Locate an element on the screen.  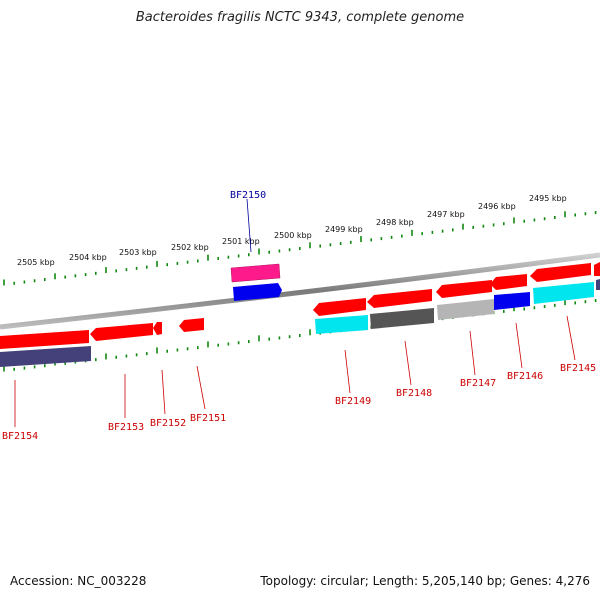
gene-label-bf2153: BF2153 is located at coordinates (126, 427).